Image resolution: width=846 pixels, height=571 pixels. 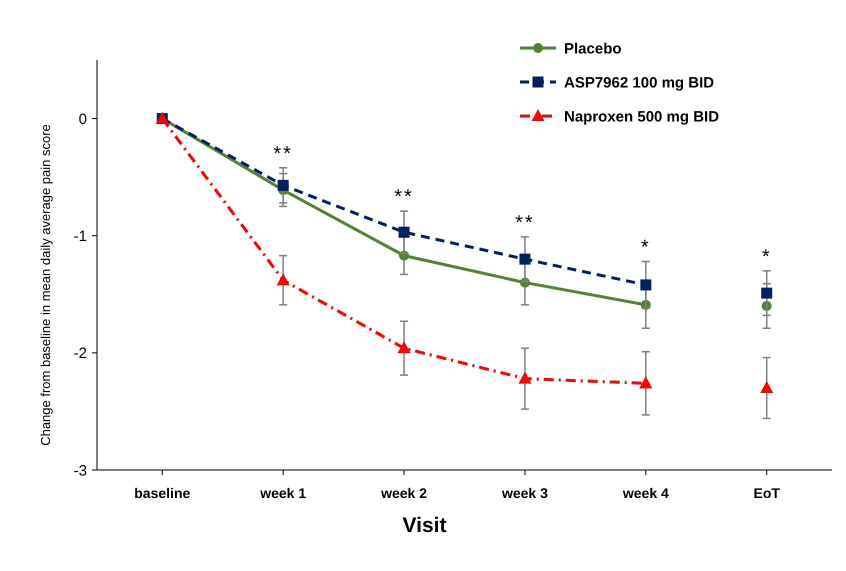 What do you see at coordinates (642, 117) in the screenshot?
I see `legend-label: Naproxen 500 mg BID` at bounding box center [642, 117].